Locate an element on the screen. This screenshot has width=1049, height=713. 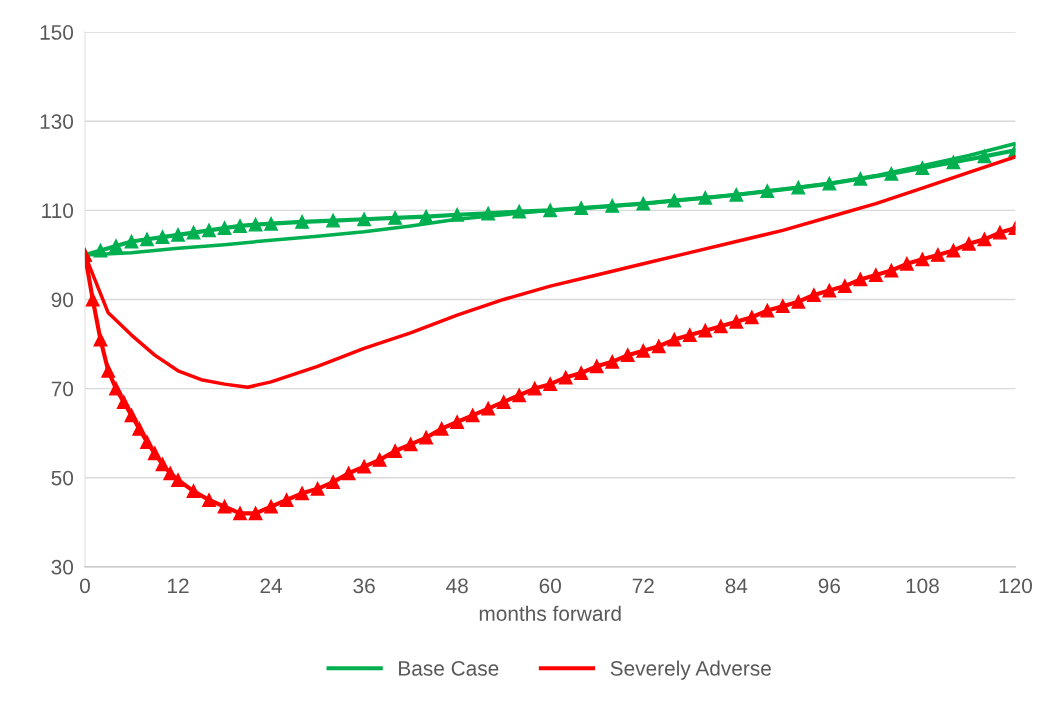
x-tick-label: 48 is located at coordinates (457, 586).